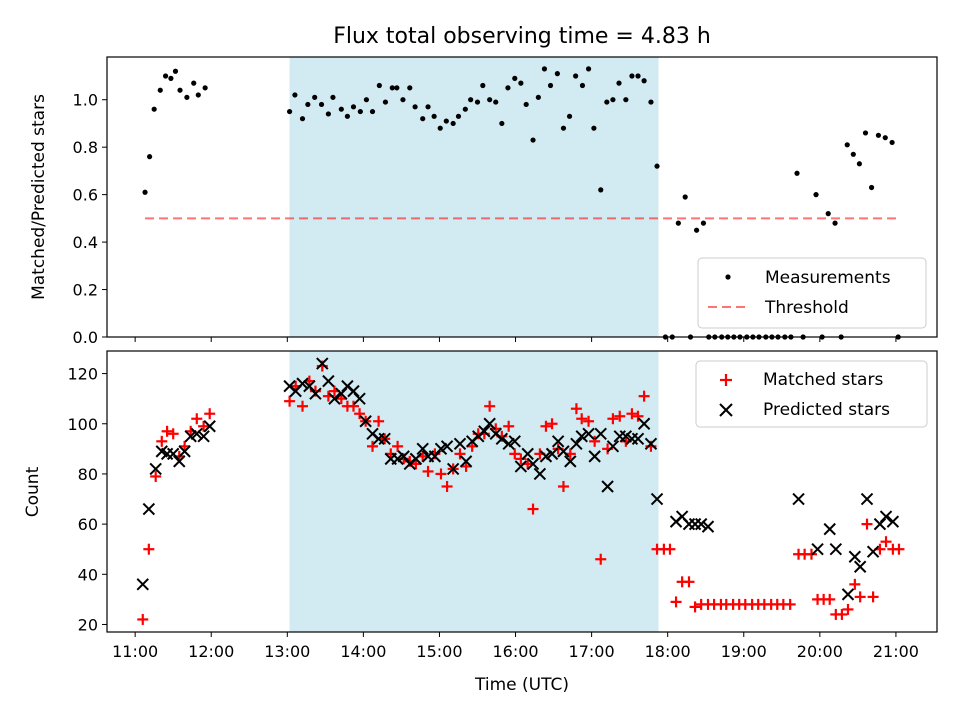 The height and width of the screenshot is (720, 960). Describe the element at coordinates (668, 651) in the screenshot. I see `x-tick-label: 18:00` at that location.